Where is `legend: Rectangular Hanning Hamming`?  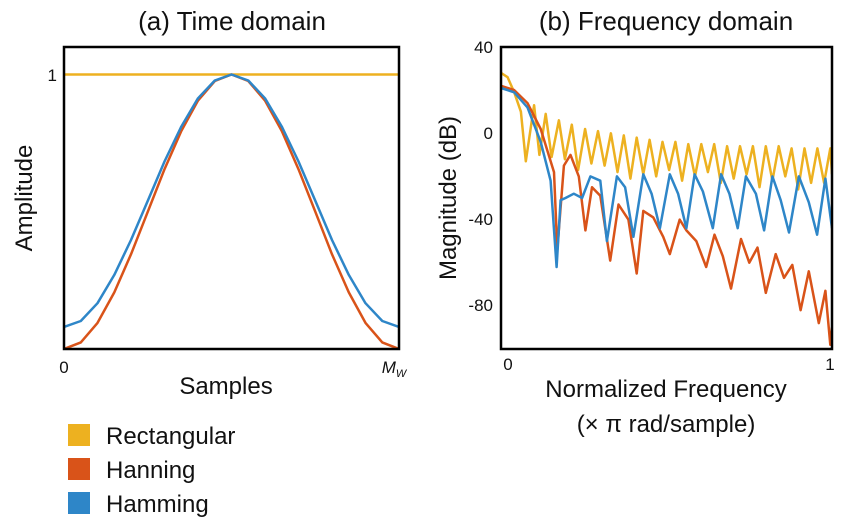 legend: Rectangular Hanning Hamming is located at coordinates (151, 470).